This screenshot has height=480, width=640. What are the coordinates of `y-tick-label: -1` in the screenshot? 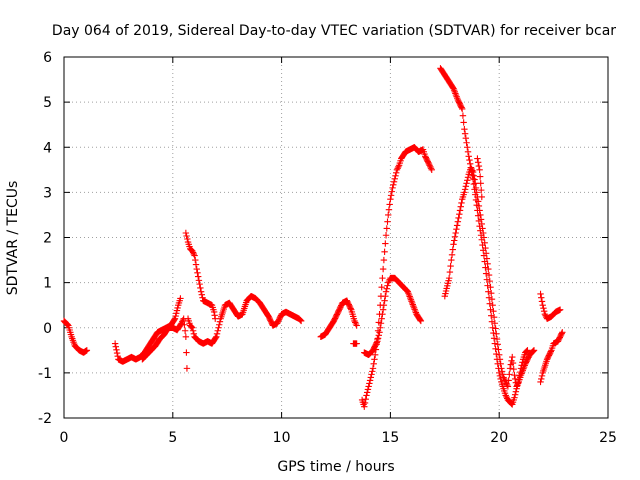 It's located at (45, 374).